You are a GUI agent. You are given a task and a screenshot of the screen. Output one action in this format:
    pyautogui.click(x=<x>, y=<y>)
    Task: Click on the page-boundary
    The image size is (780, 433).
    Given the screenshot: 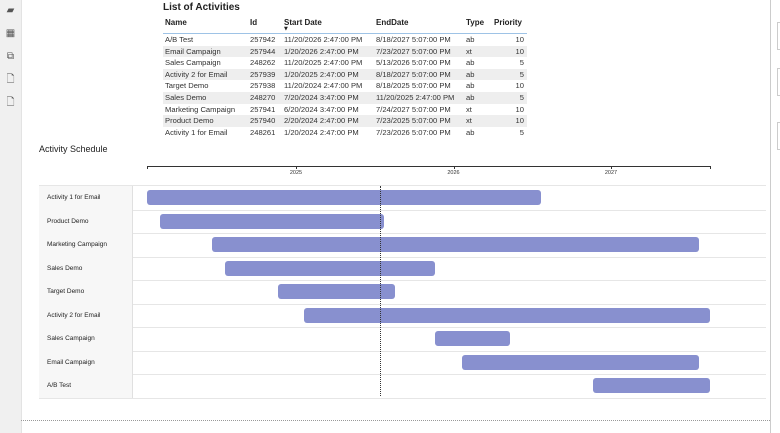 What is the action you would take?
    pyautogui.click(x=395, y=420)
    